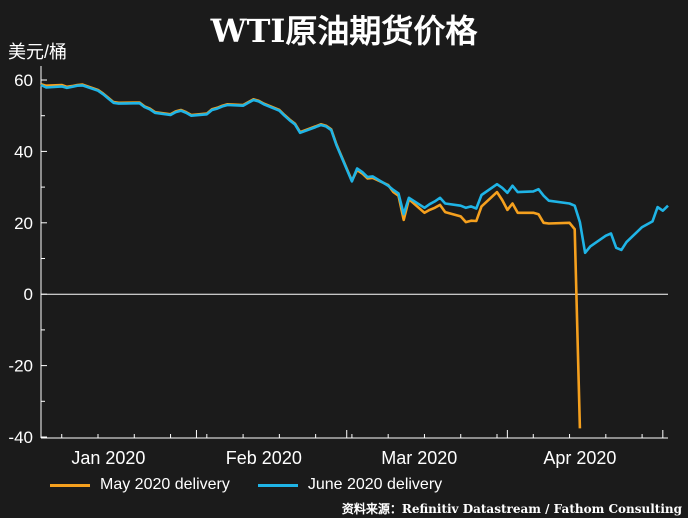 This screenshot has height=518, width=688. What do you see at coordinates (70, 485) in the screenshot?
I see `legend-swatch-may` at bounding box center [70, 485].